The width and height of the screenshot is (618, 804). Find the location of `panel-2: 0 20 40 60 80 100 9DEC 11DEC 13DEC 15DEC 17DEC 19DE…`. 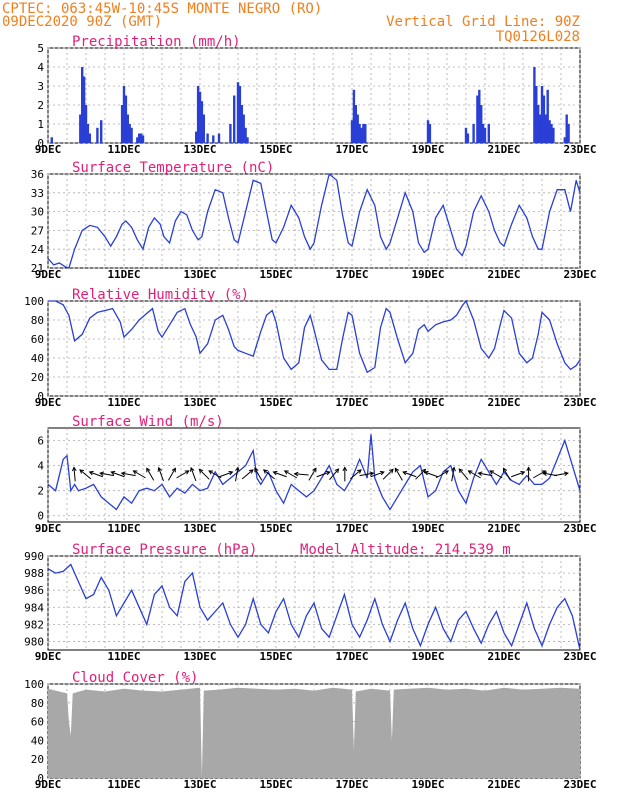

panel-2: 0 20 40 60 80 100 9DEC 11DEC 13DEC 15DEC 17DEC 19DE… is located at coordinates (310, 348).